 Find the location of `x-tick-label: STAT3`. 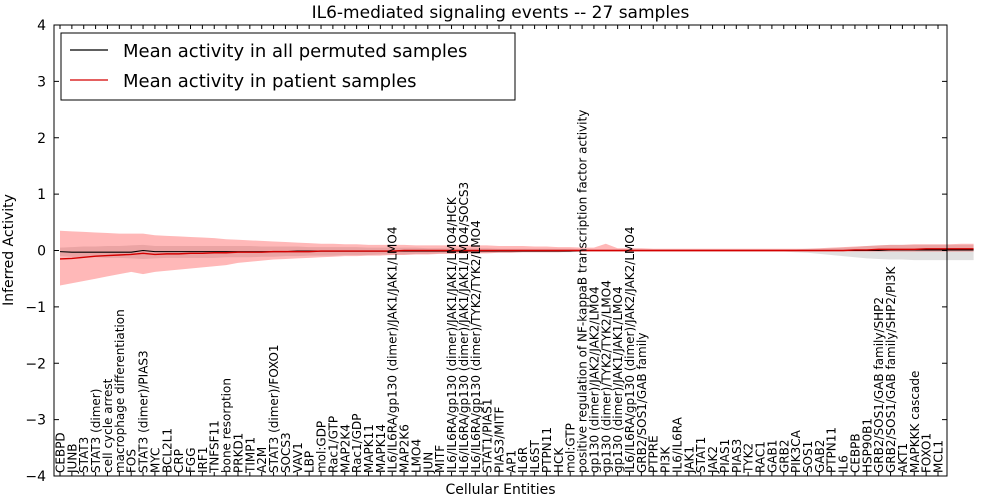

x-tick-label: STAT3 is located at coordinates (84, 455).